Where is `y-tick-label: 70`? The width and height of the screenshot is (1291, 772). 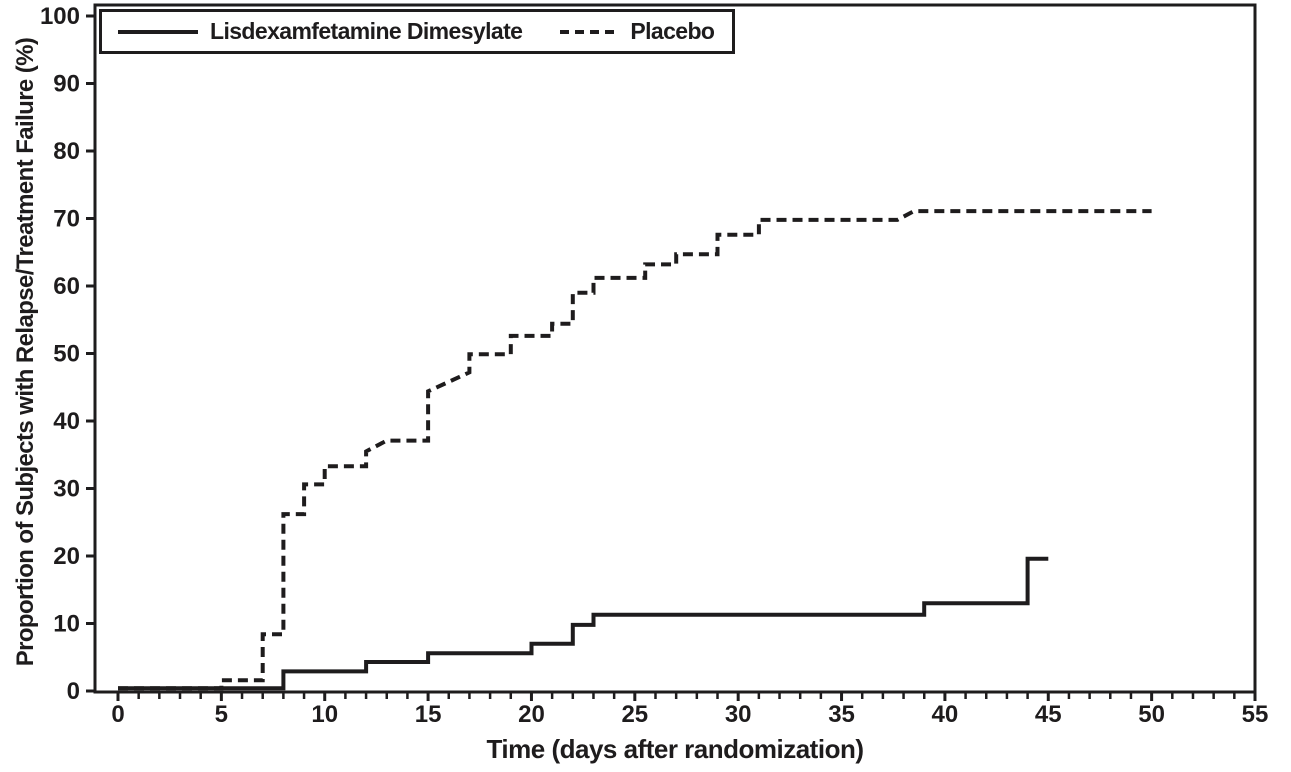 y-tick-label: 70 is located at coordinates (66, 219).